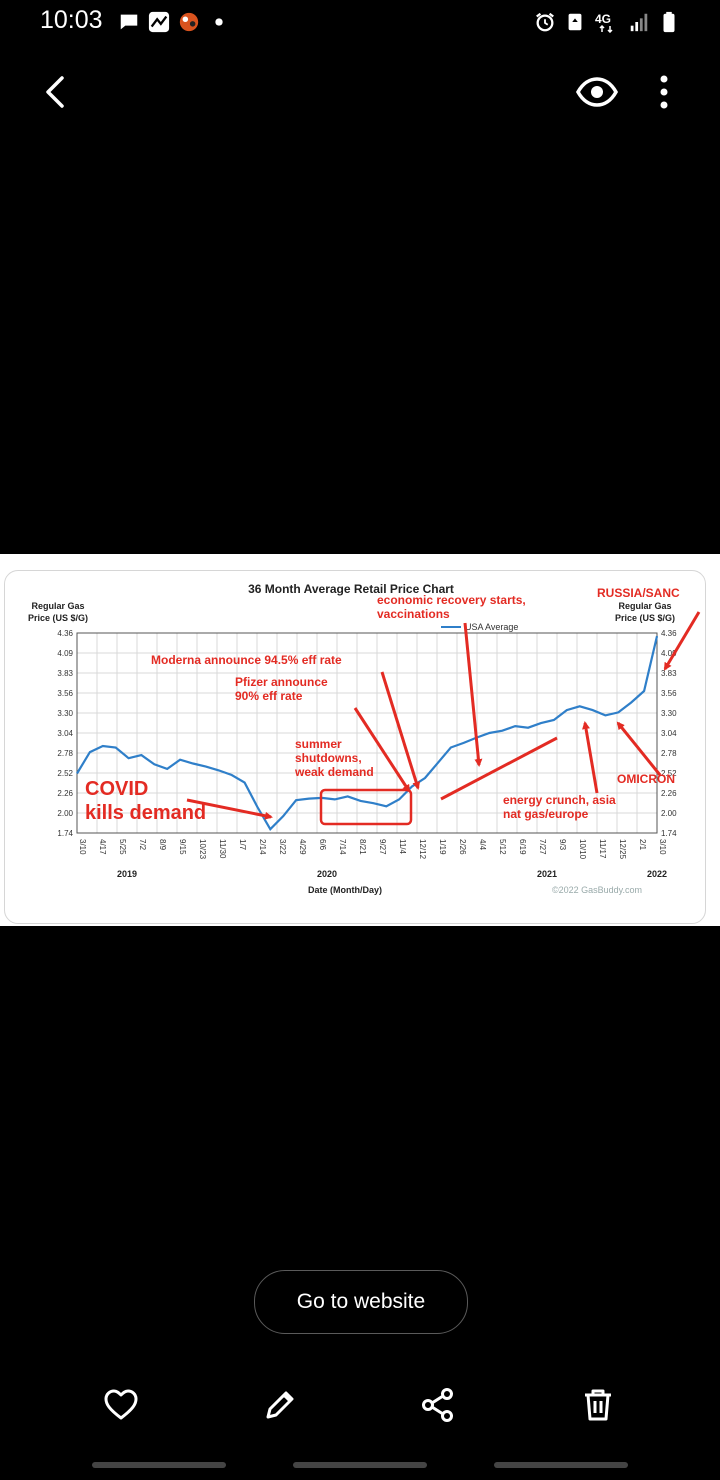  Describe the element at coordinates (262, 847) in the screenshot. I see `x-tick-label: 2/14` at that location.